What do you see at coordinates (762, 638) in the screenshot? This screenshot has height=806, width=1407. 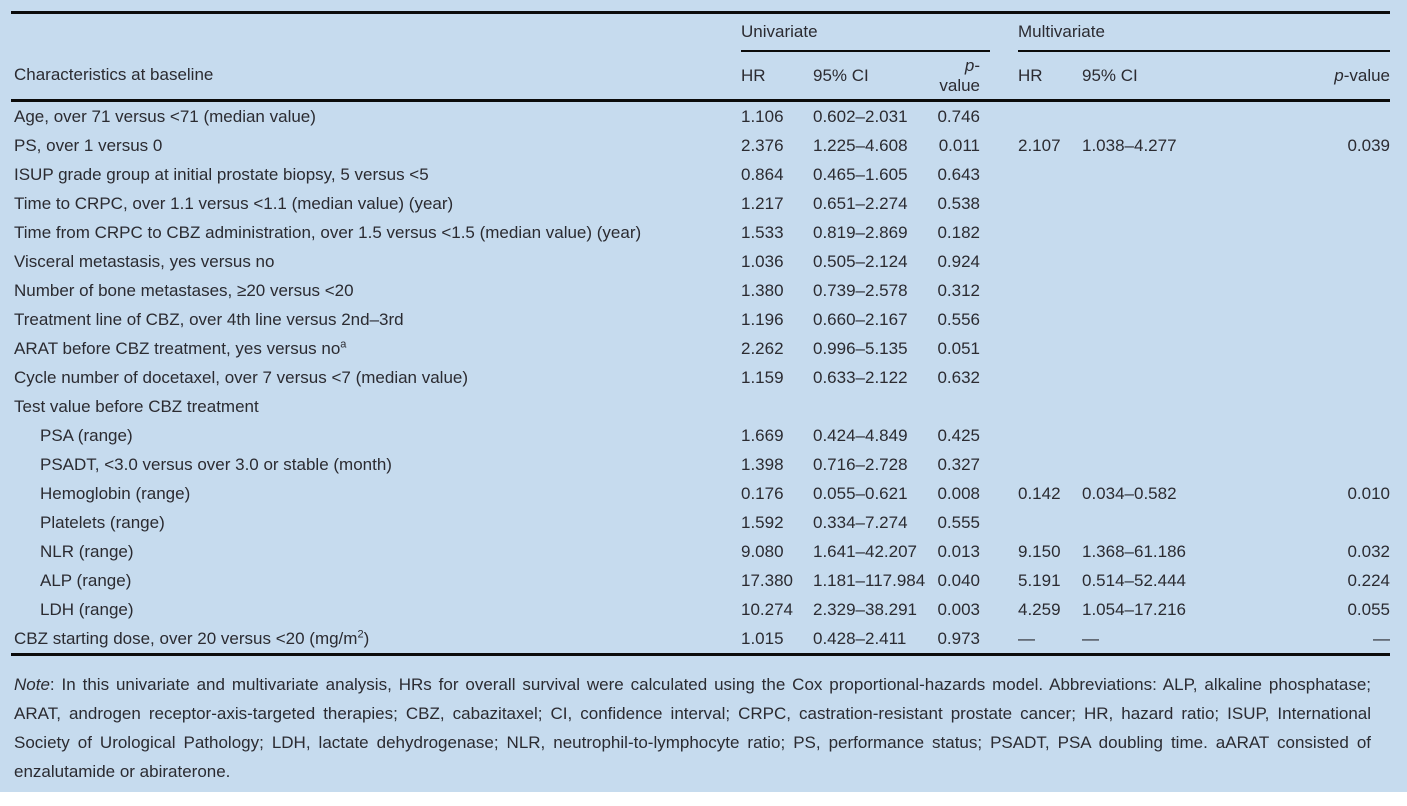 I see `uni-hr-cell: 1.015` at bounding box center [762, 638].